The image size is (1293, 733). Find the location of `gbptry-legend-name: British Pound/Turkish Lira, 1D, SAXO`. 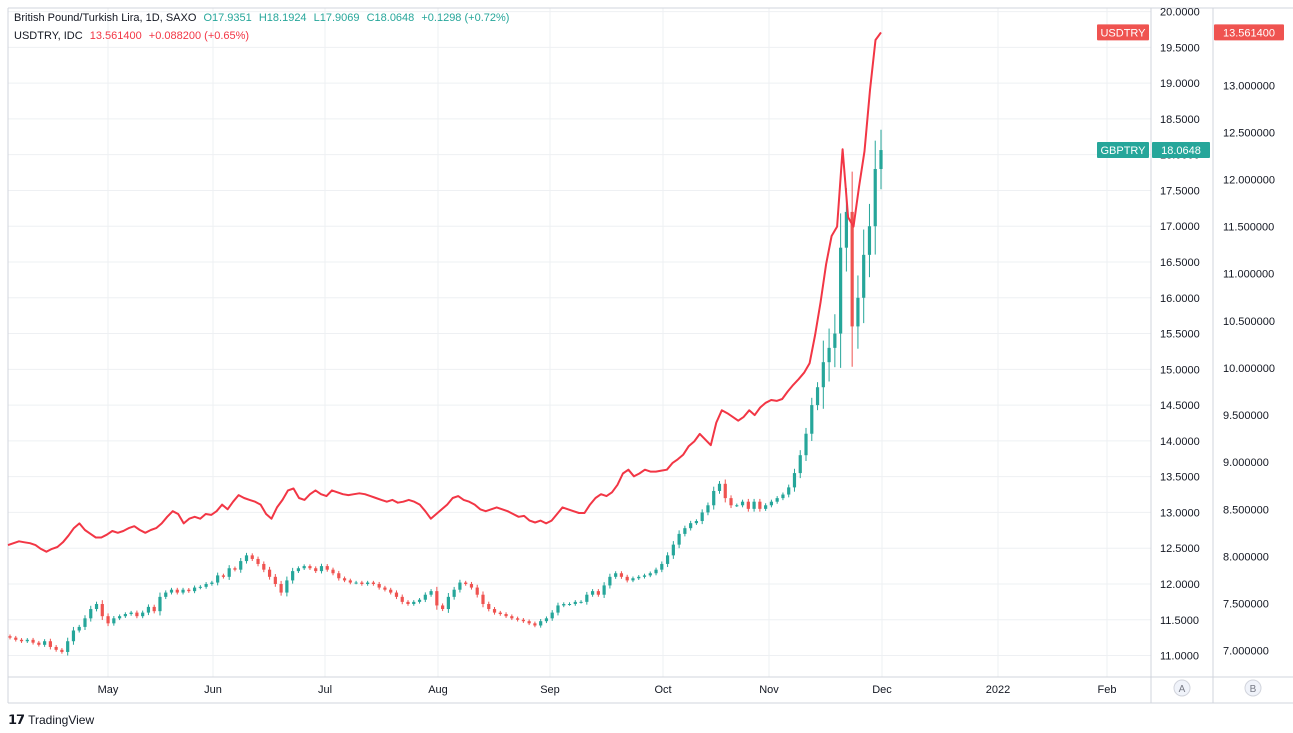

gbptry-legend-name: British Pound/Turkish Lira, 1D, SAXO is located at coordinates (105, 18).